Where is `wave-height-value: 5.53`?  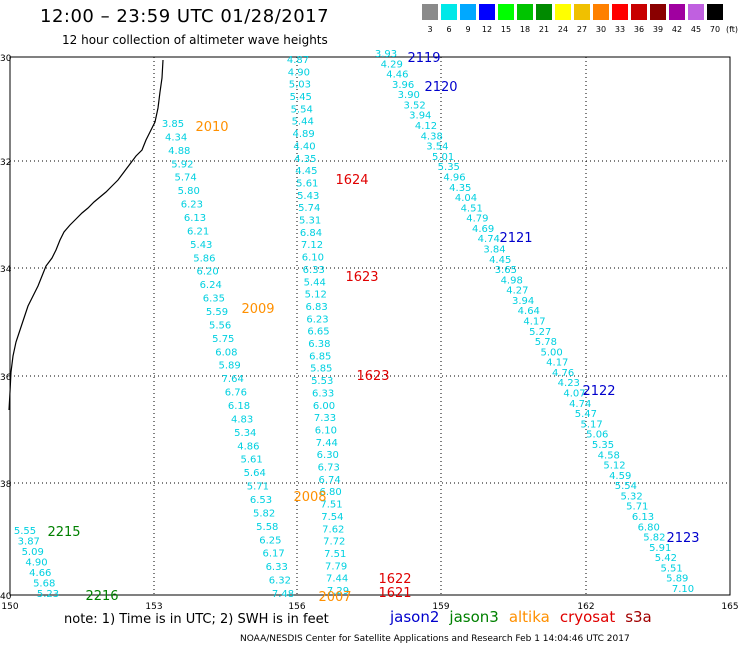
wave-height-value: 5.53 is located at coordinates (322, 381).